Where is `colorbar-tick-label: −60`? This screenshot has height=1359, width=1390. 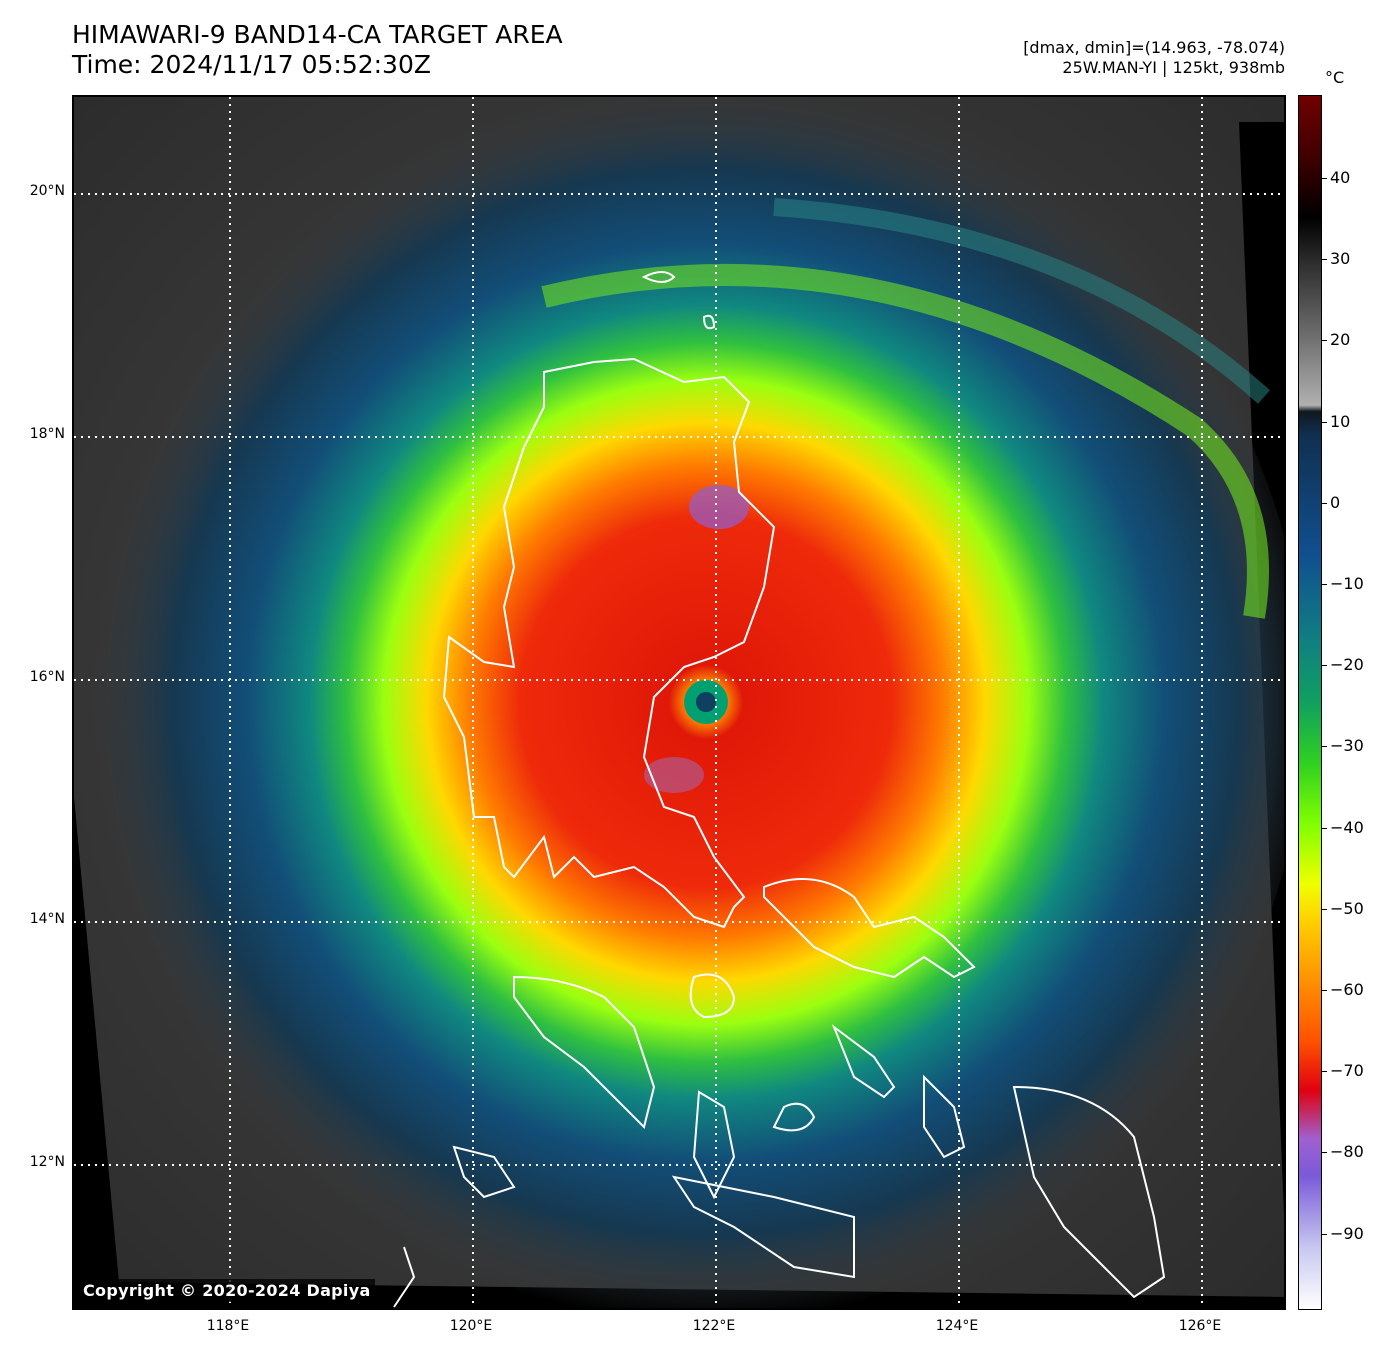
colorbar-tick-label: −60 is located at coordinates (1347, 989).